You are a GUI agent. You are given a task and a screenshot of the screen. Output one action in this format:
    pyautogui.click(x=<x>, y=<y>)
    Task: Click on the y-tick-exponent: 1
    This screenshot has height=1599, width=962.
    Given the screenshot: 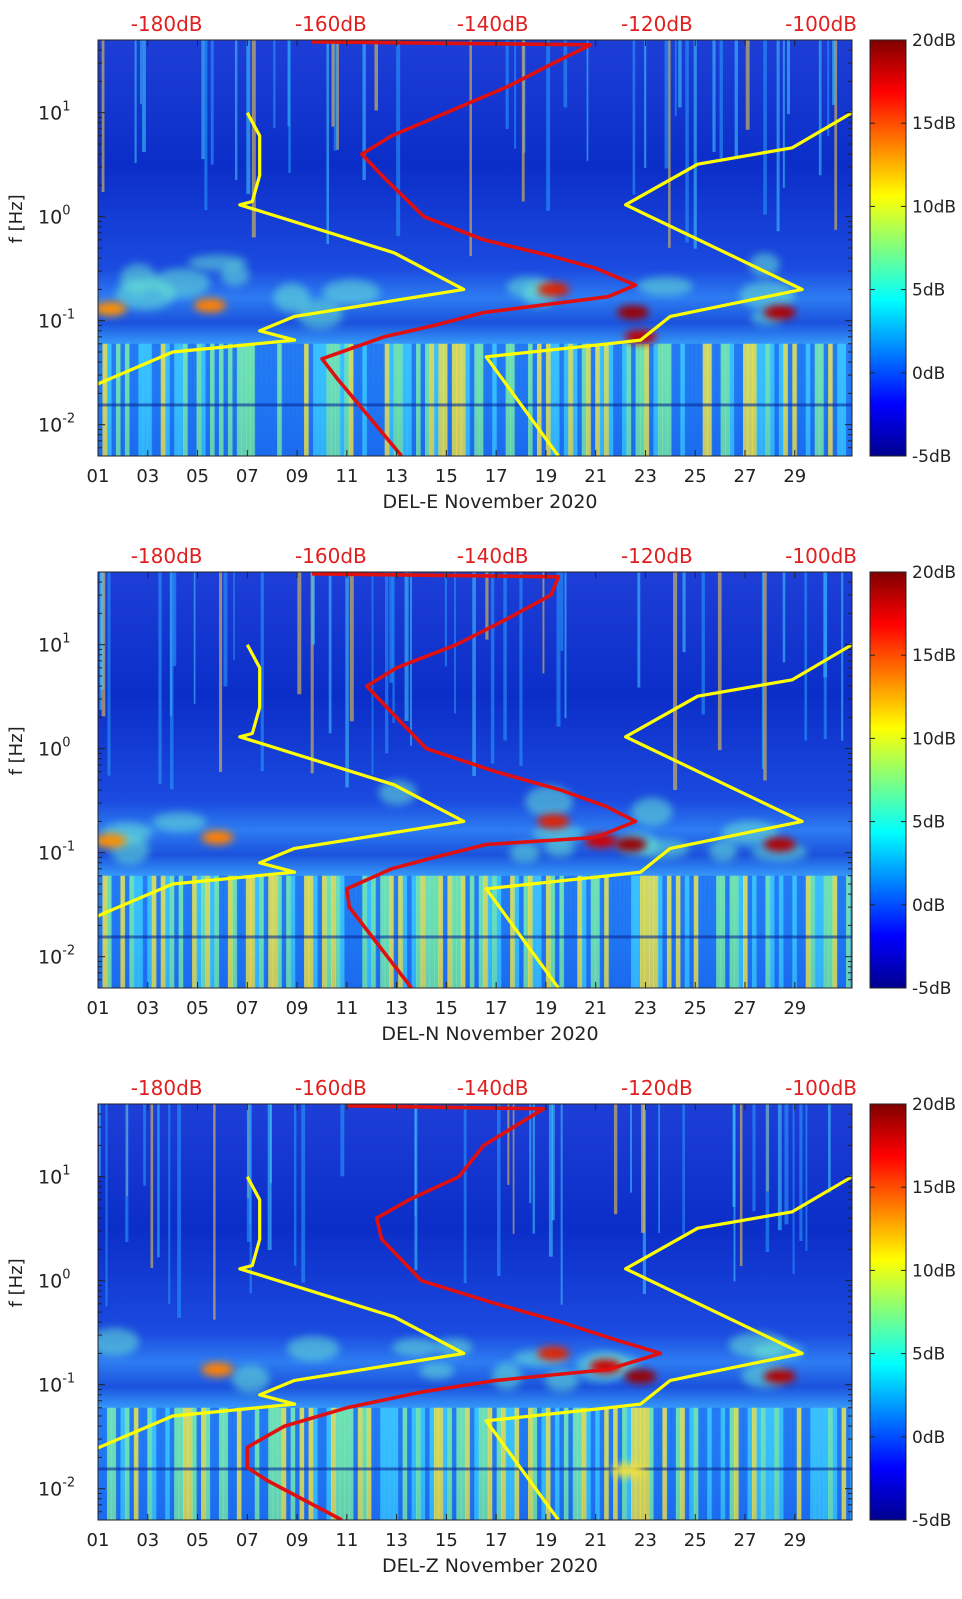 What is the action you would take?
    pyautogui.click(x=66, y=1171)
    